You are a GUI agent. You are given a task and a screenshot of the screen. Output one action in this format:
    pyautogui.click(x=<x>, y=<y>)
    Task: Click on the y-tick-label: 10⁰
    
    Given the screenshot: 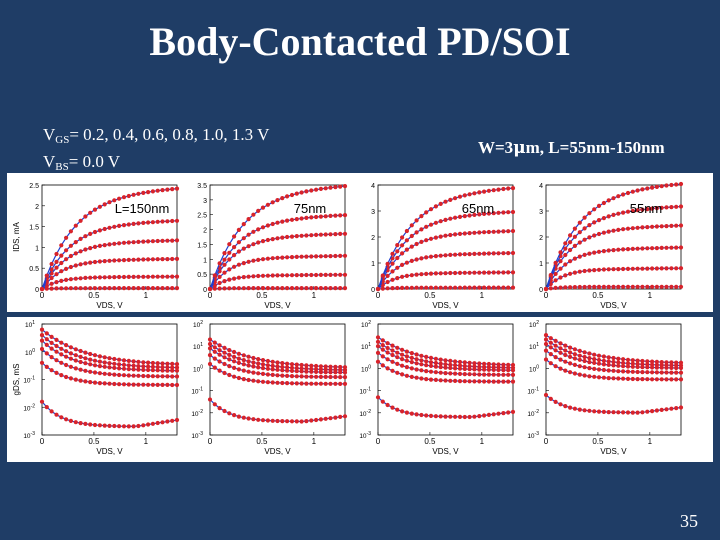 What is the action you would take?
    pyautogui.click(x=30, y=352)
    